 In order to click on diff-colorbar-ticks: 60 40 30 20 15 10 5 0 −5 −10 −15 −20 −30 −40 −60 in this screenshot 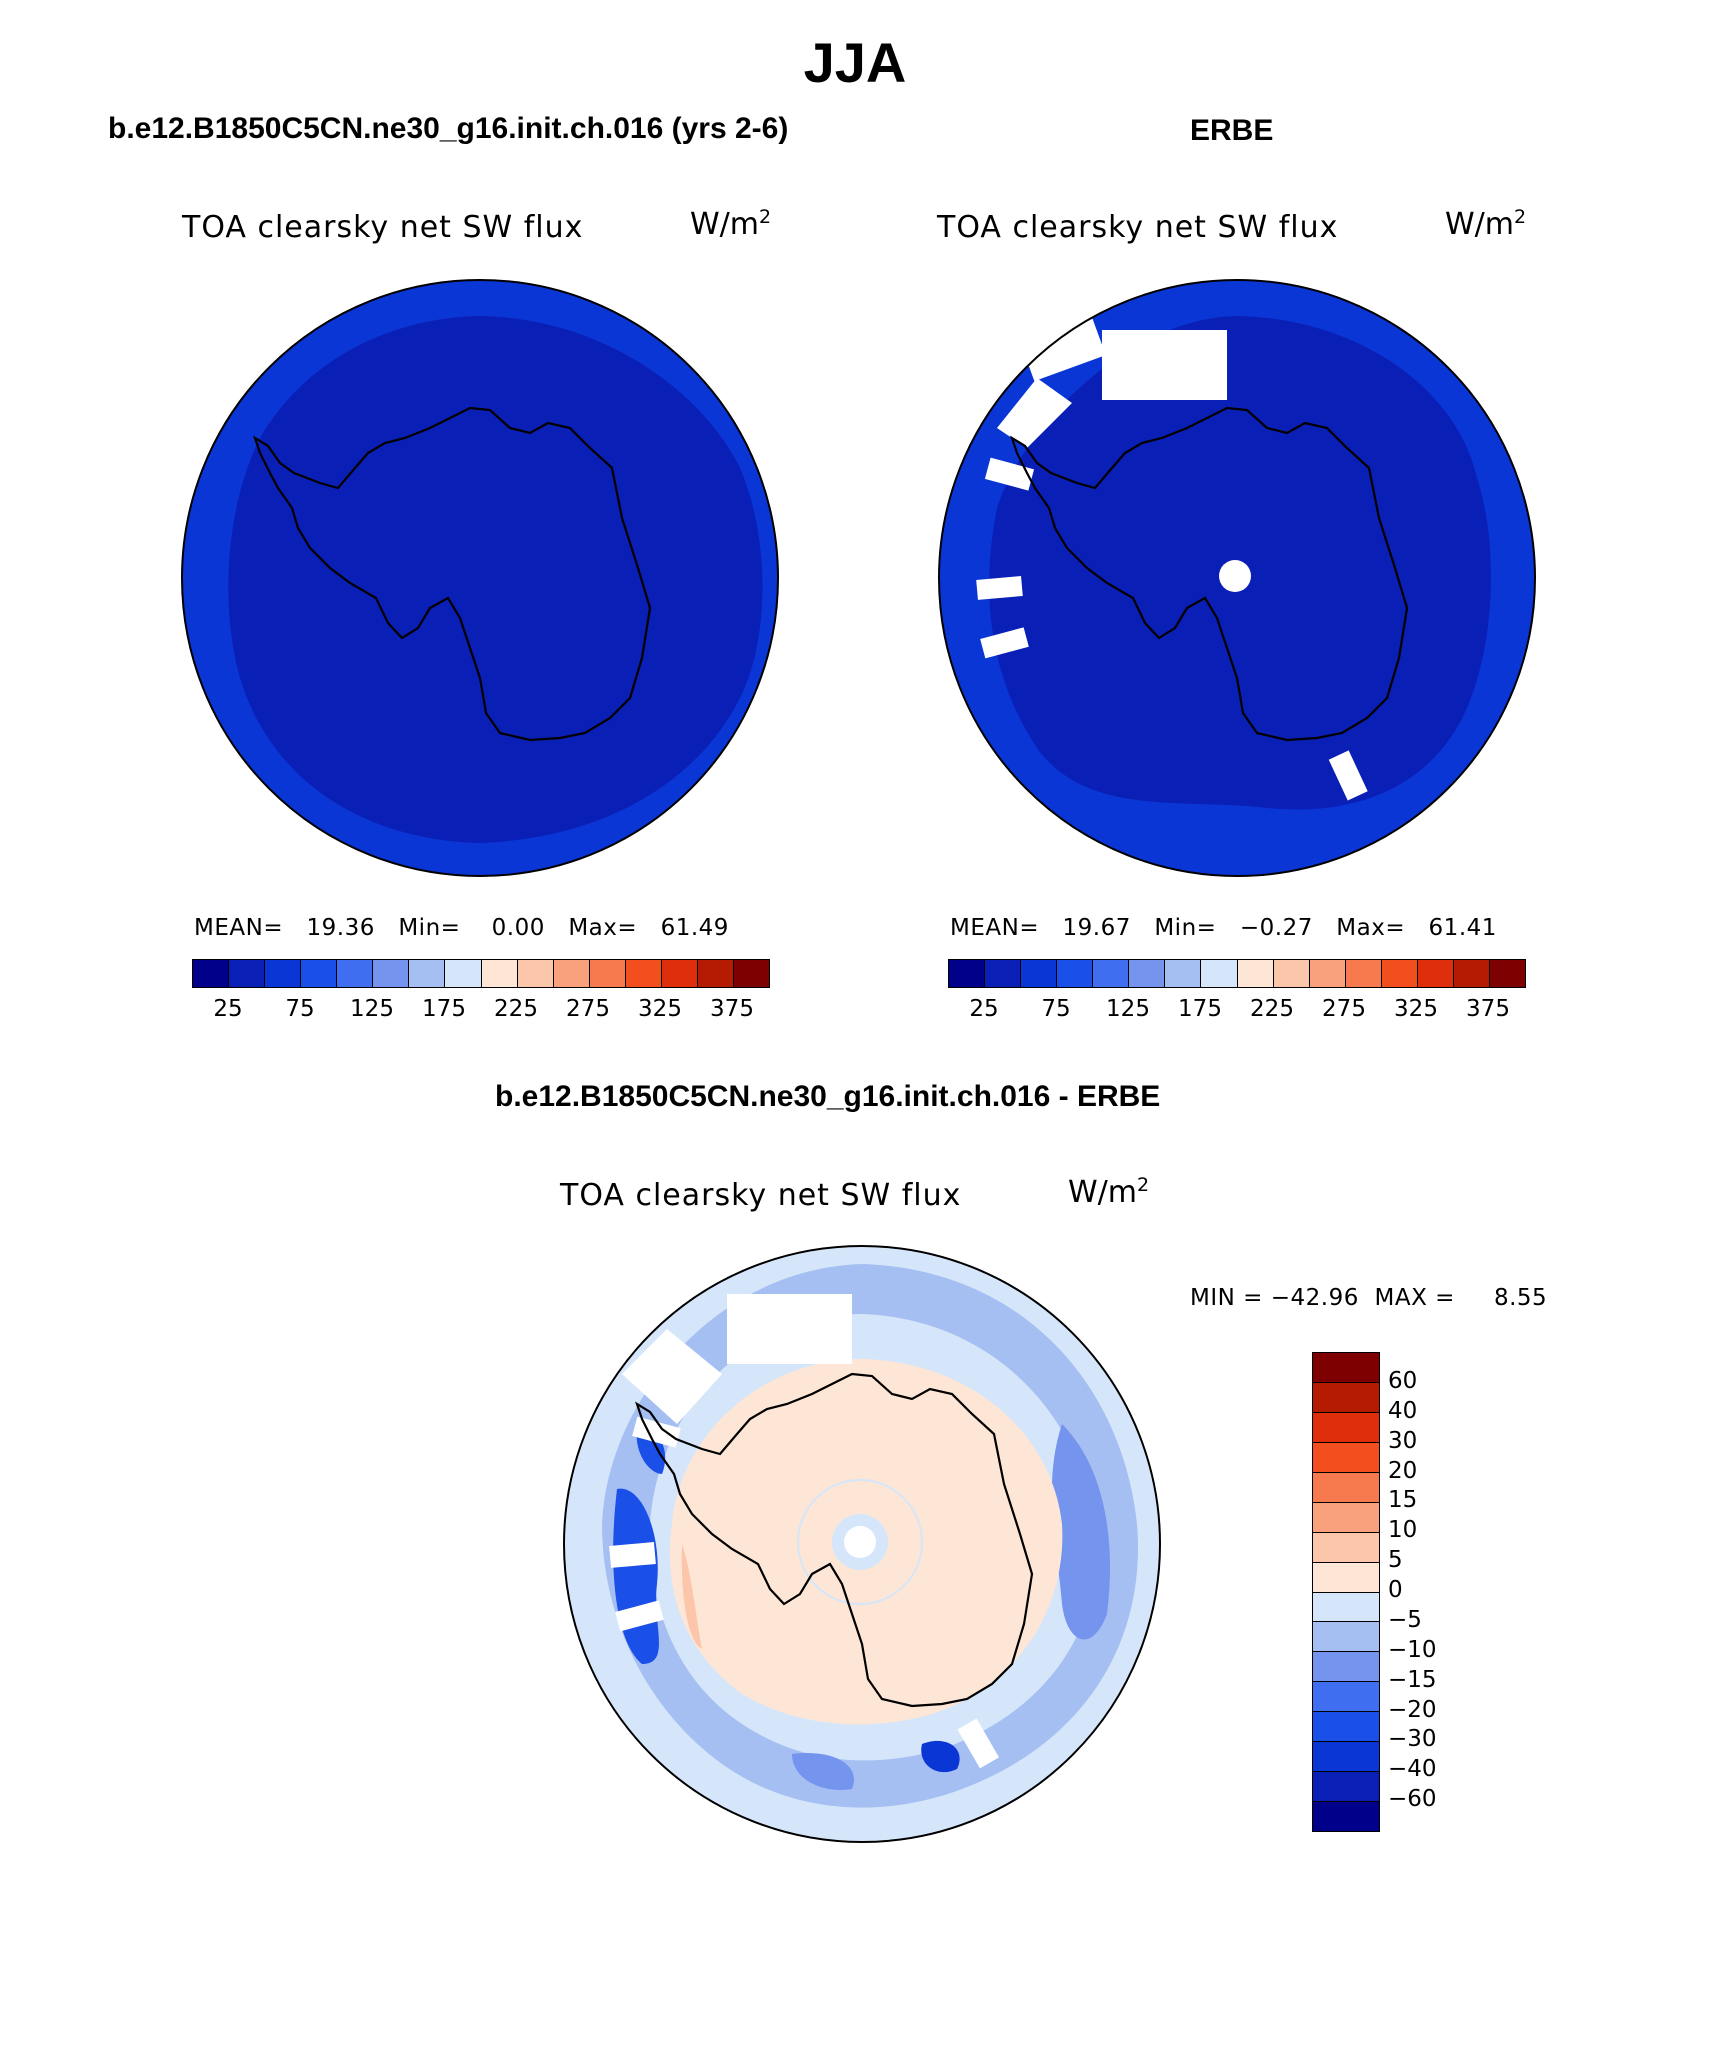, I will do `click(1428, 1591)`.